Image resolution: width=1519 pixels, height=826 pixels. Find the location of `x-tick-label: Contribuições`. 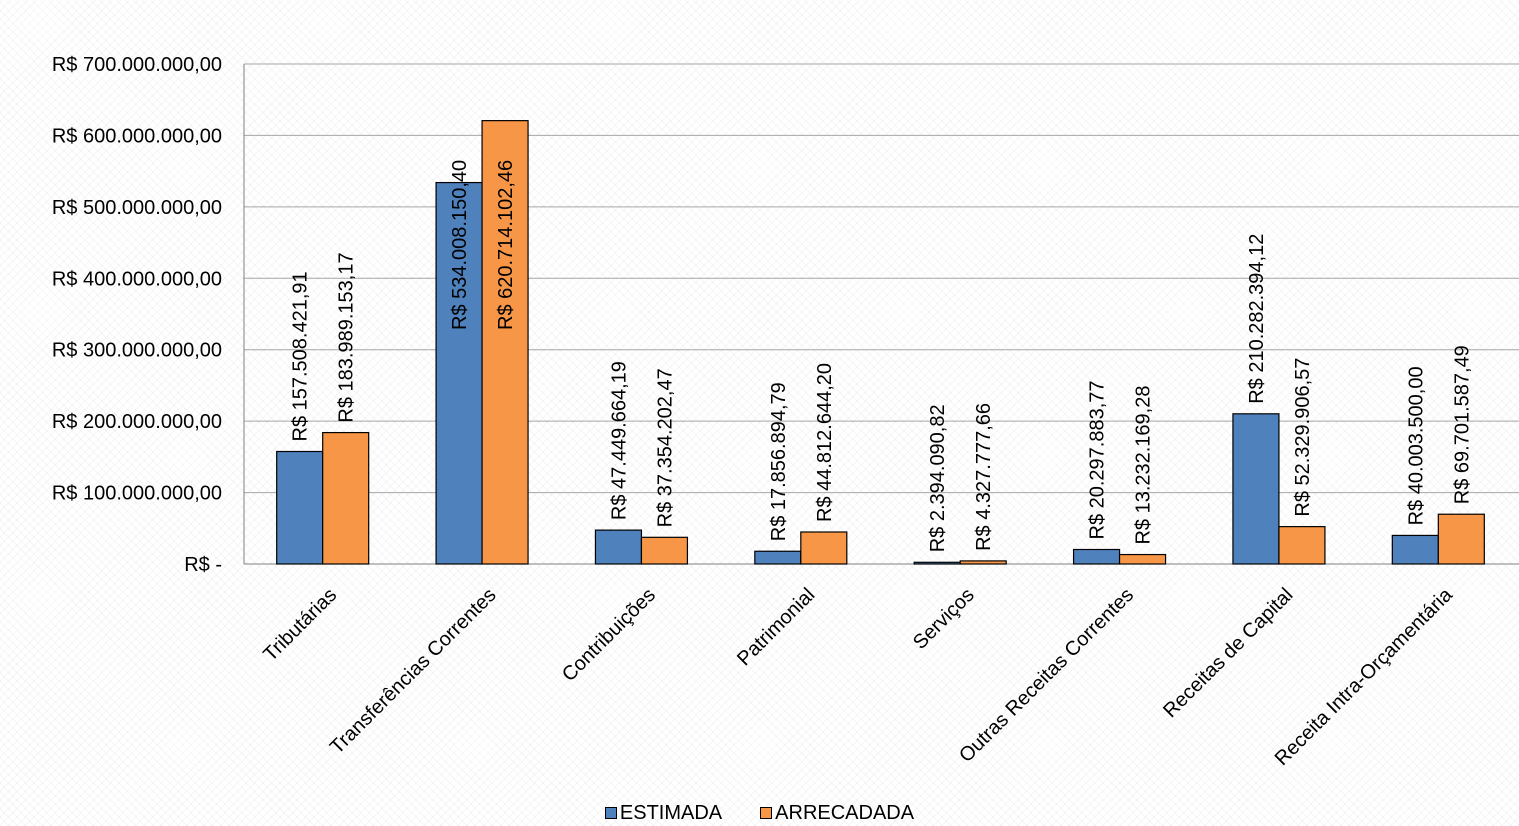

x-tick-label: Contribuições is located at coordinates (609, 635).